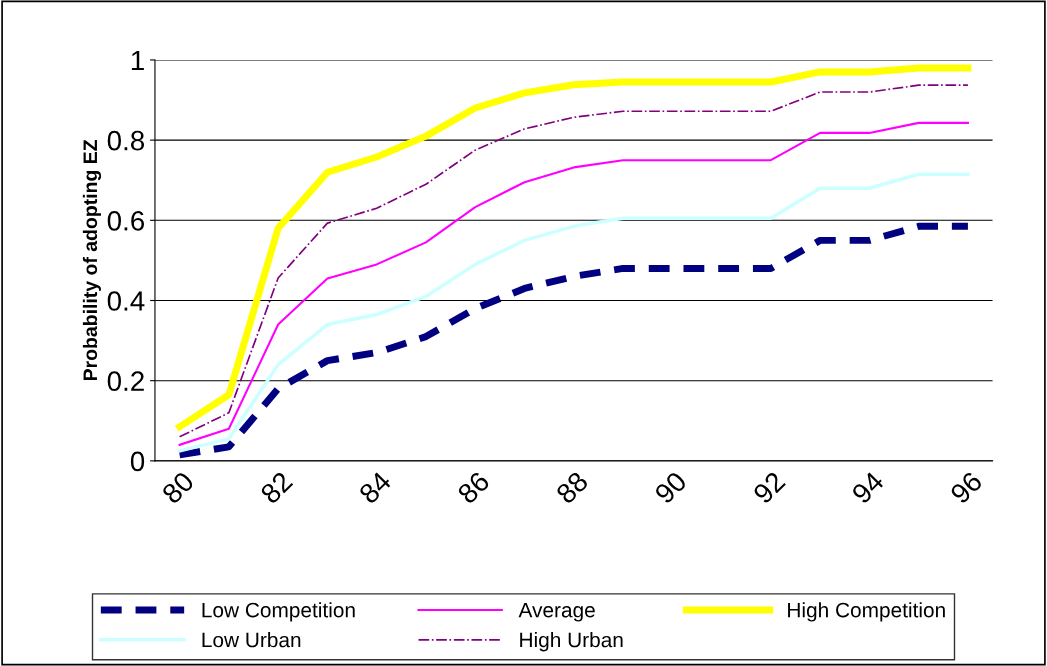 This screenshot has height=666, width=1047. I want to click on y-tick-label: 0.4, so click(126, 301).